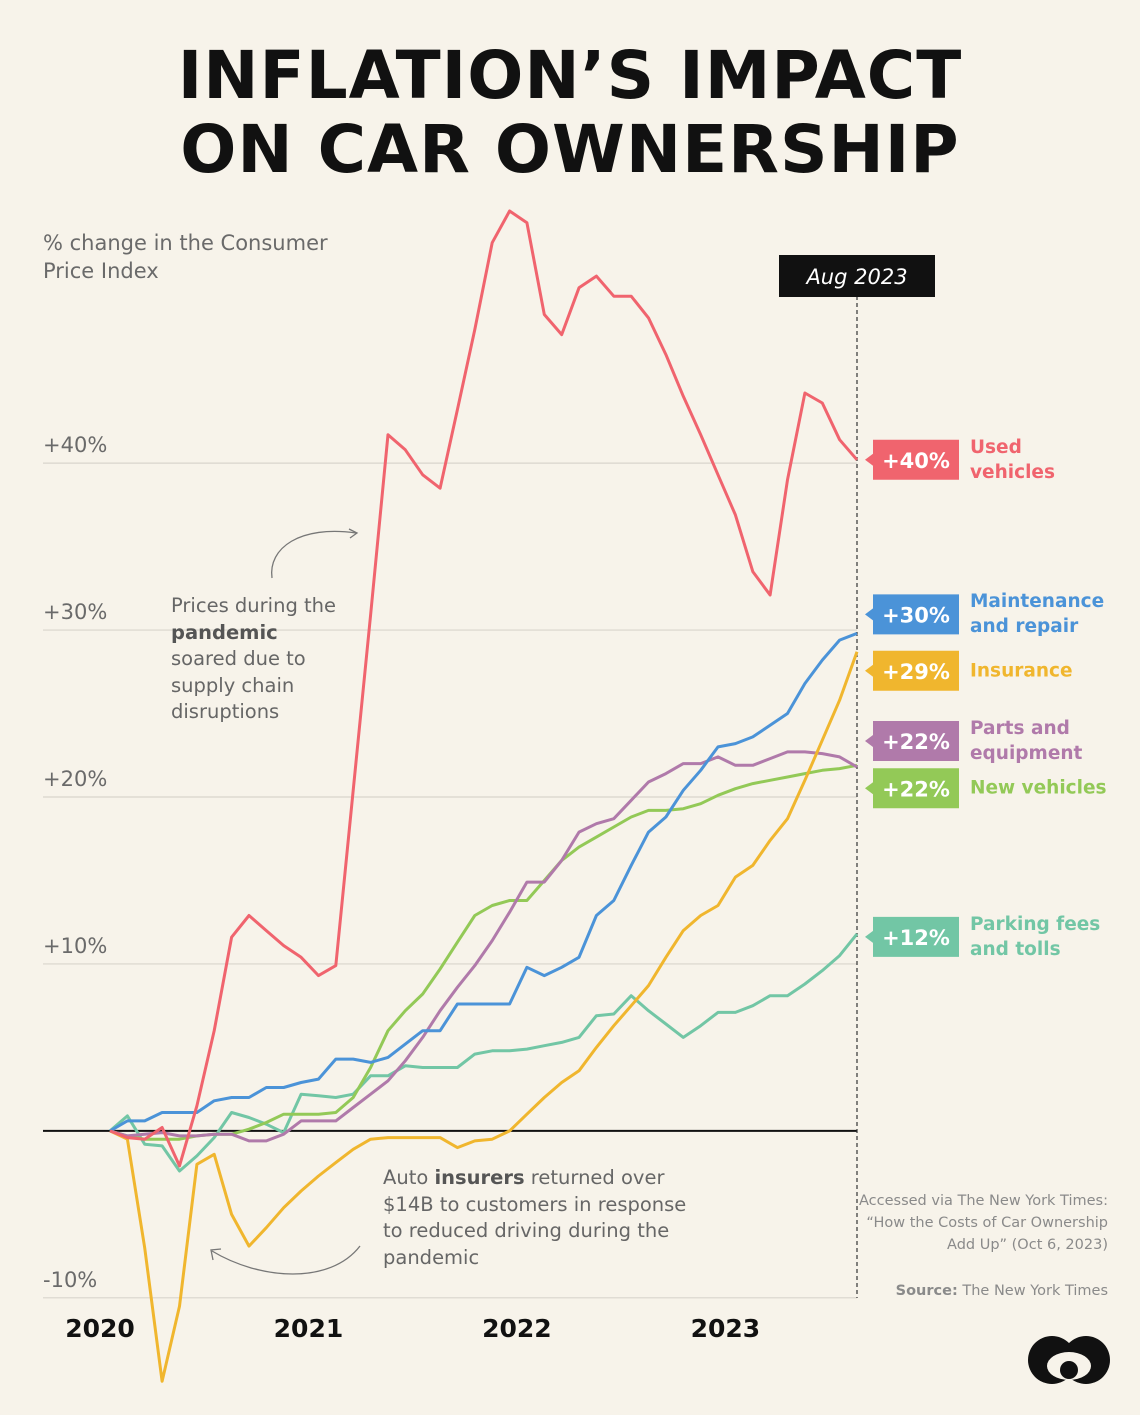 The height and width of the screenshot is (1415, 1140). Describe the element at coordinates (1035, 936) in the screenshot. I see `legend-entry: Parking fees and tolls` at that location.